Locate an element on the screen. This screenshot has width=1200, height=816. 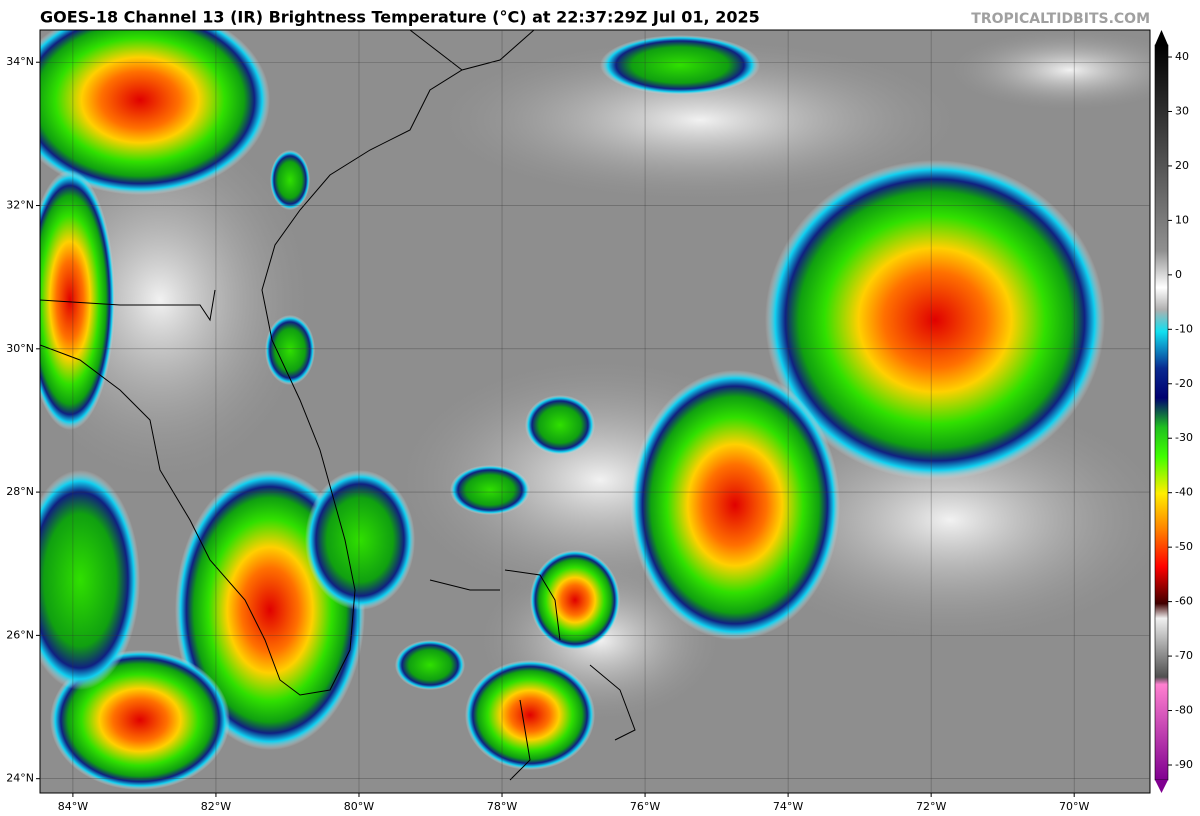
lat-tick-label: 32°N is located at coordinates (20, 205).